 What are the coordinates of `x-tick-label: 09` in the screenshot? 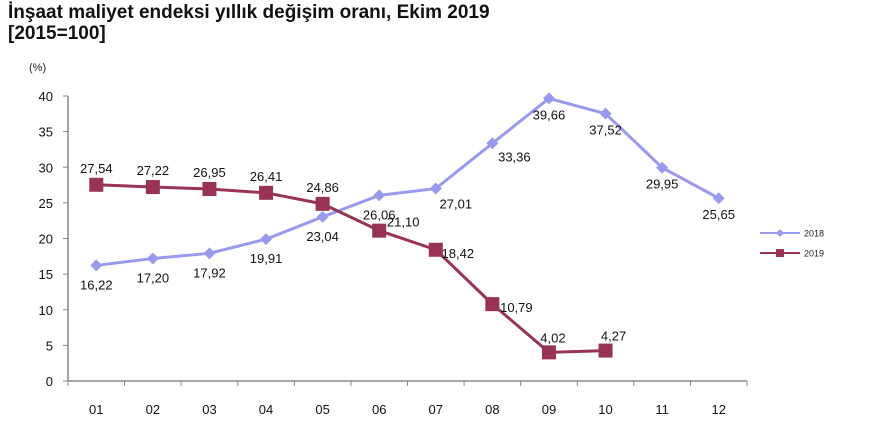 It's located at (549, 409).